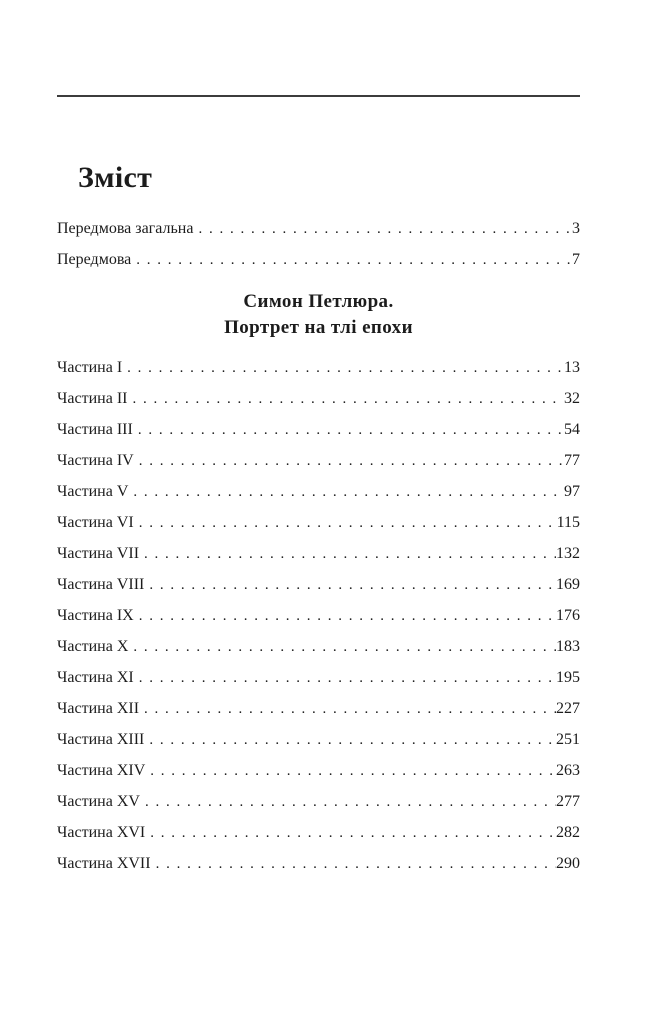 This screenshot has height=1024, width=658. I want to click on toc-row: Частина IX 176, so click(318, 615).